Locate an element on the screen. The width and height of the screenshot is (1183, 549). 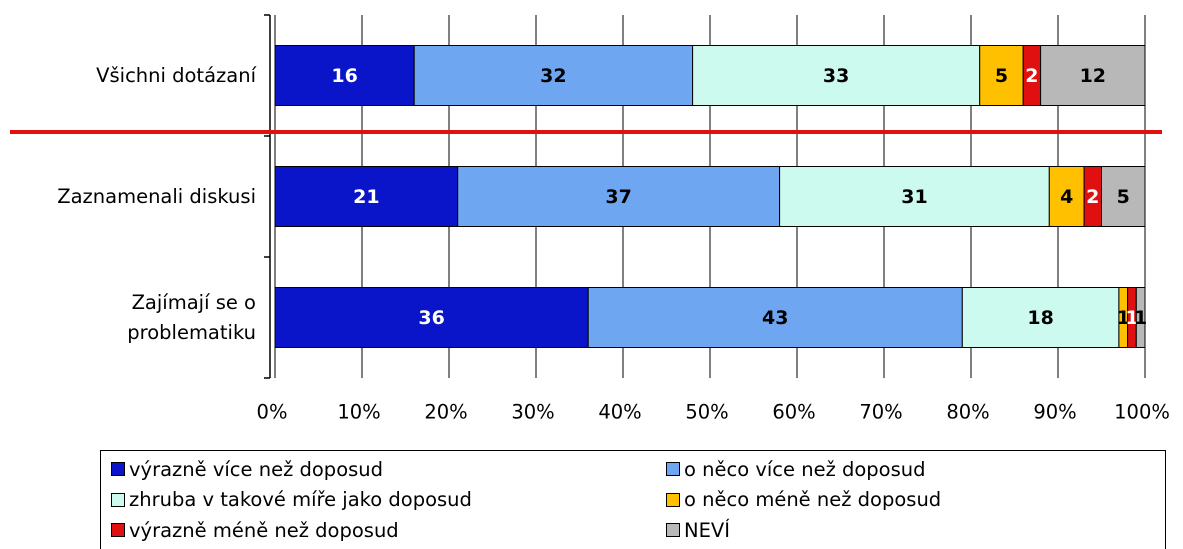
legend-label: výrazně více než doposud is located at coordinates (256, 469).